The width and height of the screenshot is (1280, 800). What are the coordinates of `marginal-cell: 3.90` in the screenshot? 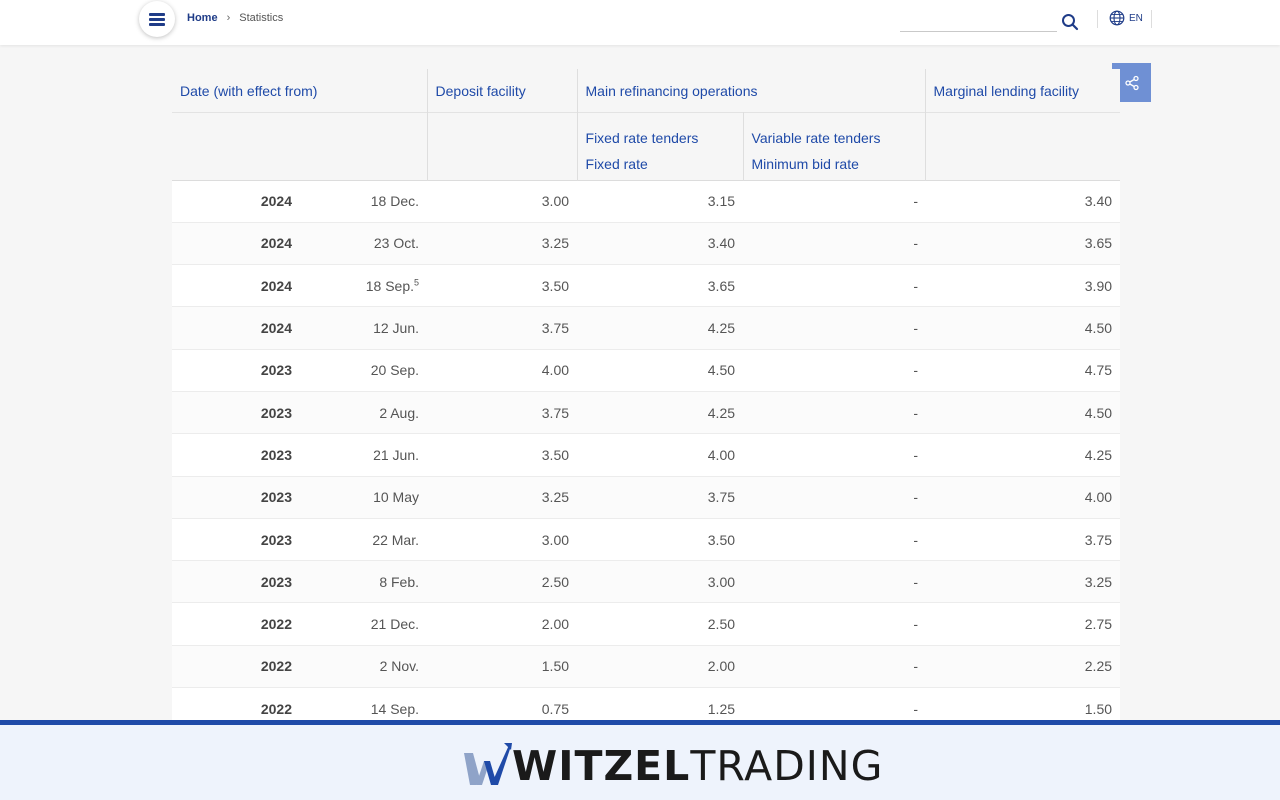 It's located at (1098, 285).